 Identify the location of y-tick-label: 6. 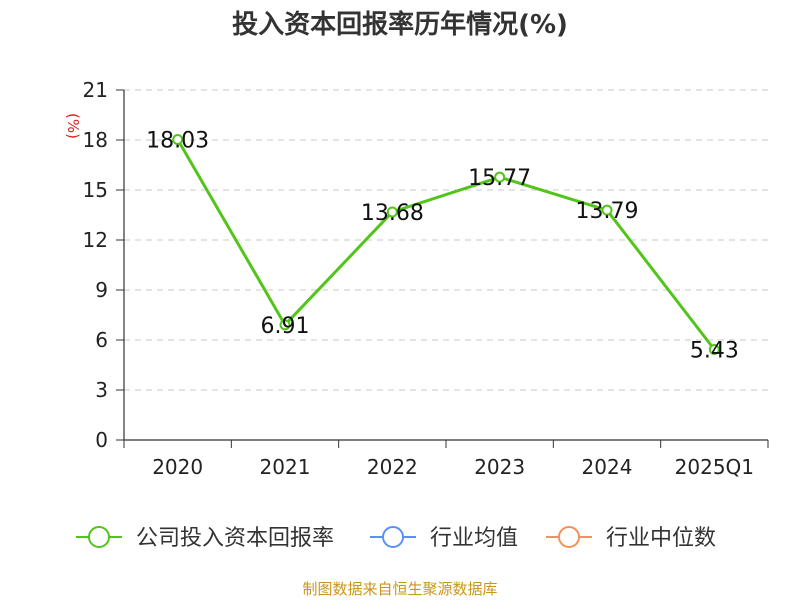
(101, 340).